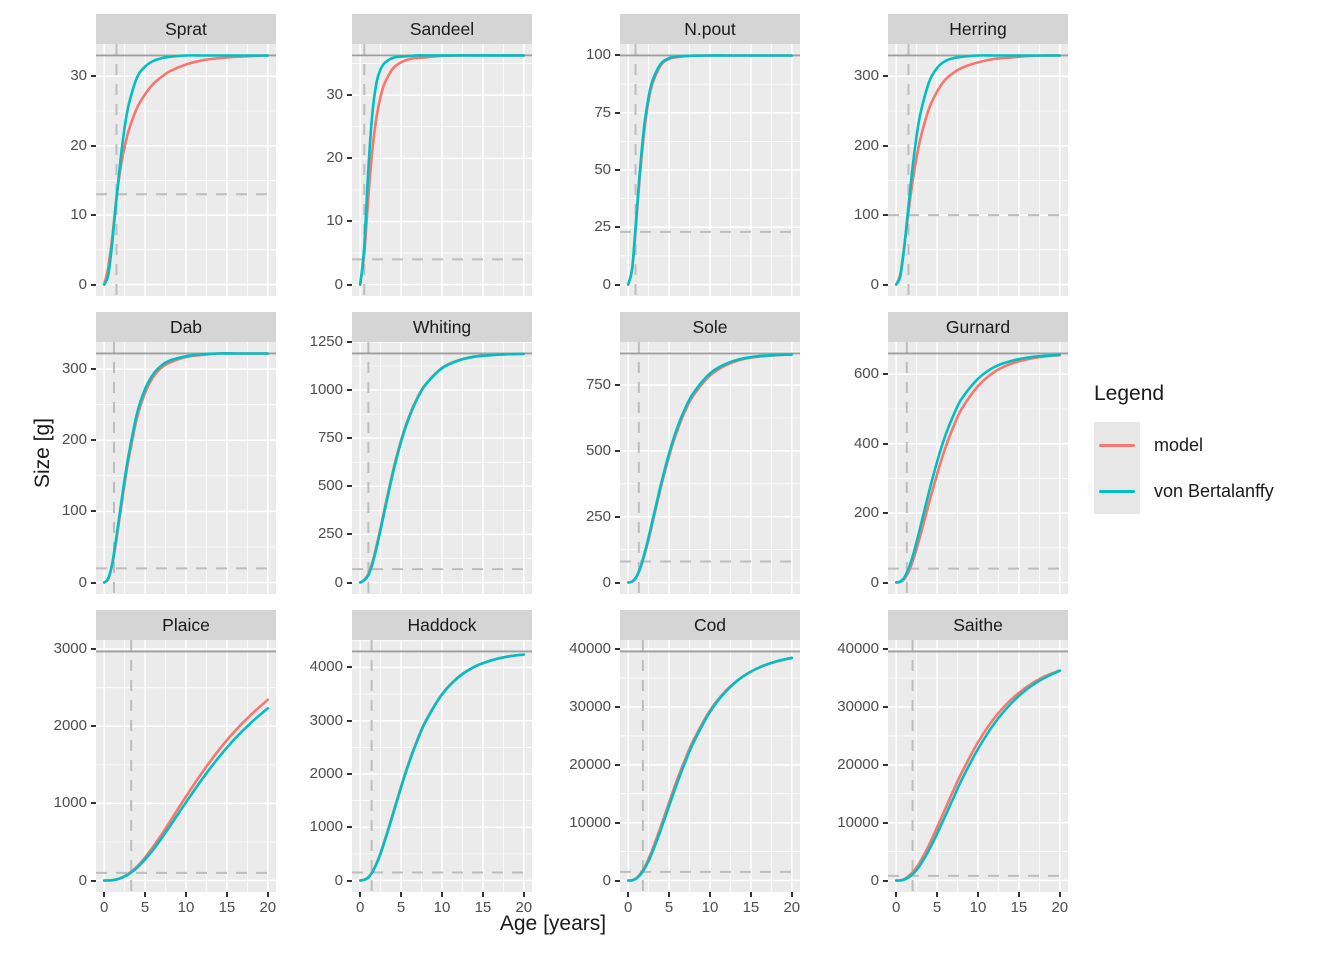  Describe the element at coordinates (602, 169) in the screenshot. I see `y-tick-label: 50` at that location.